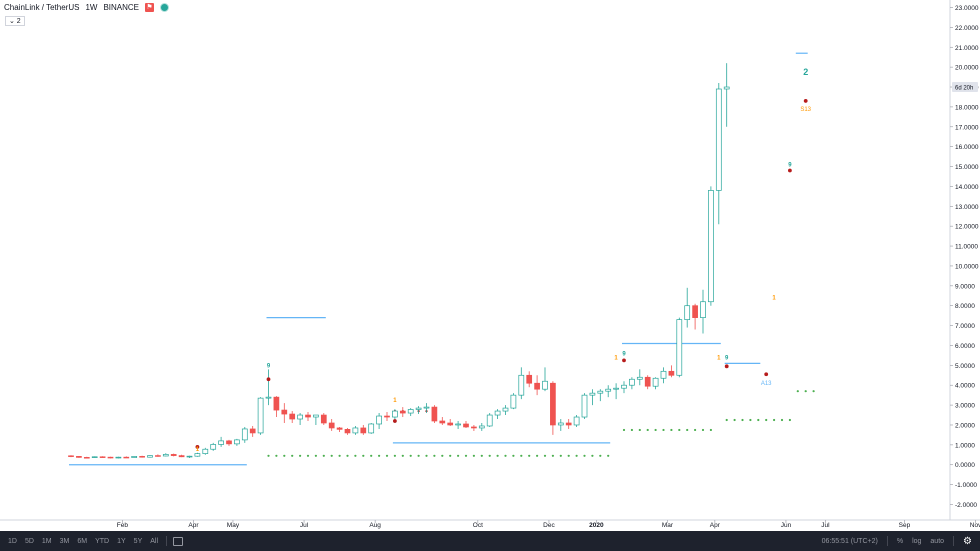 This screenshot has height=551, width=980. Describe the element at coordinates (91, 7) in the screenshot. I see `interval-label: 1W` at that location.